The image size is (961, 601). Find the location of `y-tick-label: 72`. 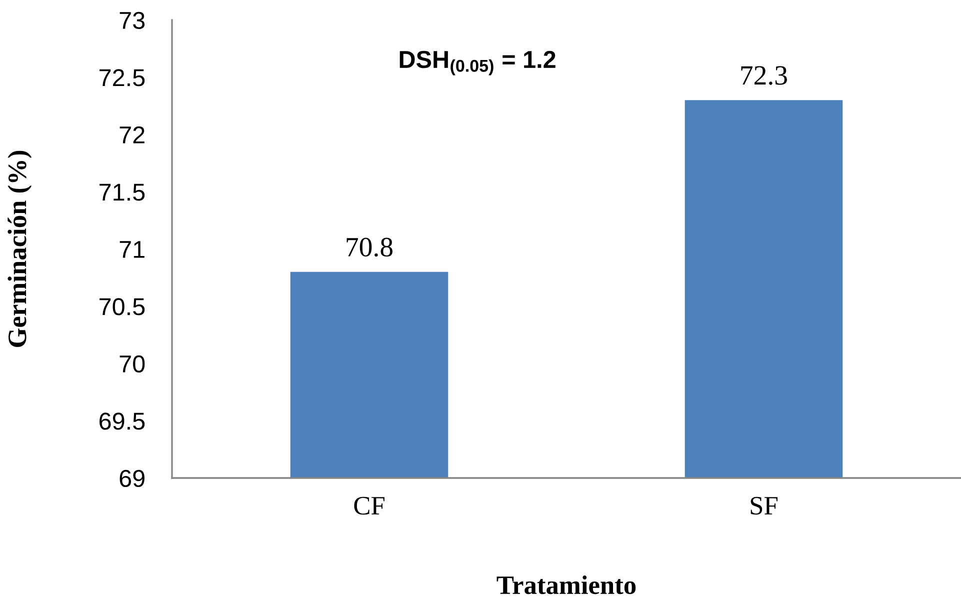

y-tick-label: 72 is located at coordinates (132, 135).